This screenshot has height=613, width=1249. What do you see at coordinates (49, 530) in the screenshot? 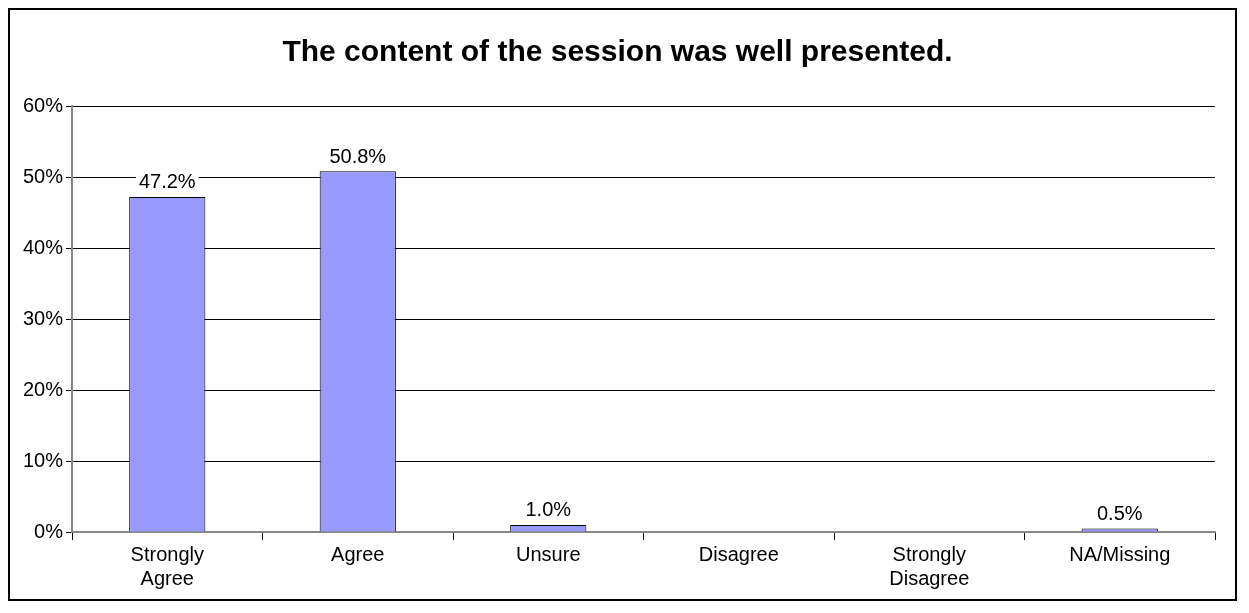
I see `y-tick-label: 0%` at bounding box center [49, 530].